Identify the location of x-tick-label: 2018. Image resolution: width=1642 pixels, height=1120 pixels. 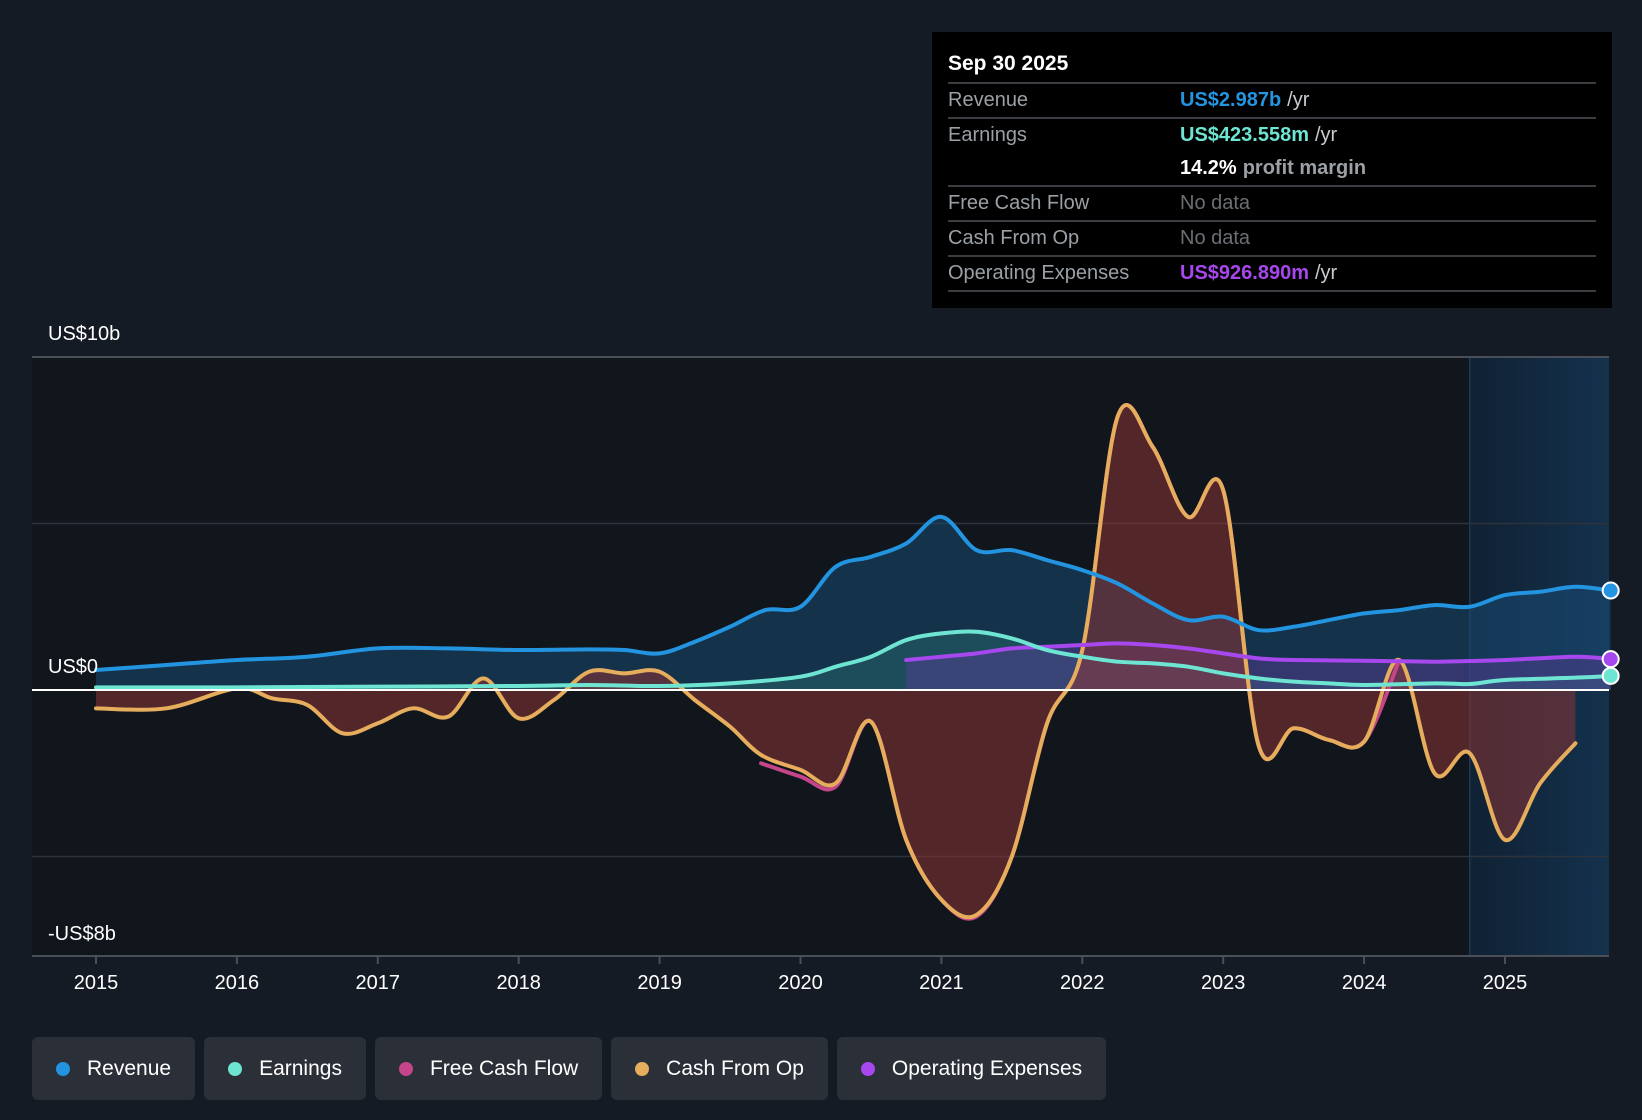
(518, 983).